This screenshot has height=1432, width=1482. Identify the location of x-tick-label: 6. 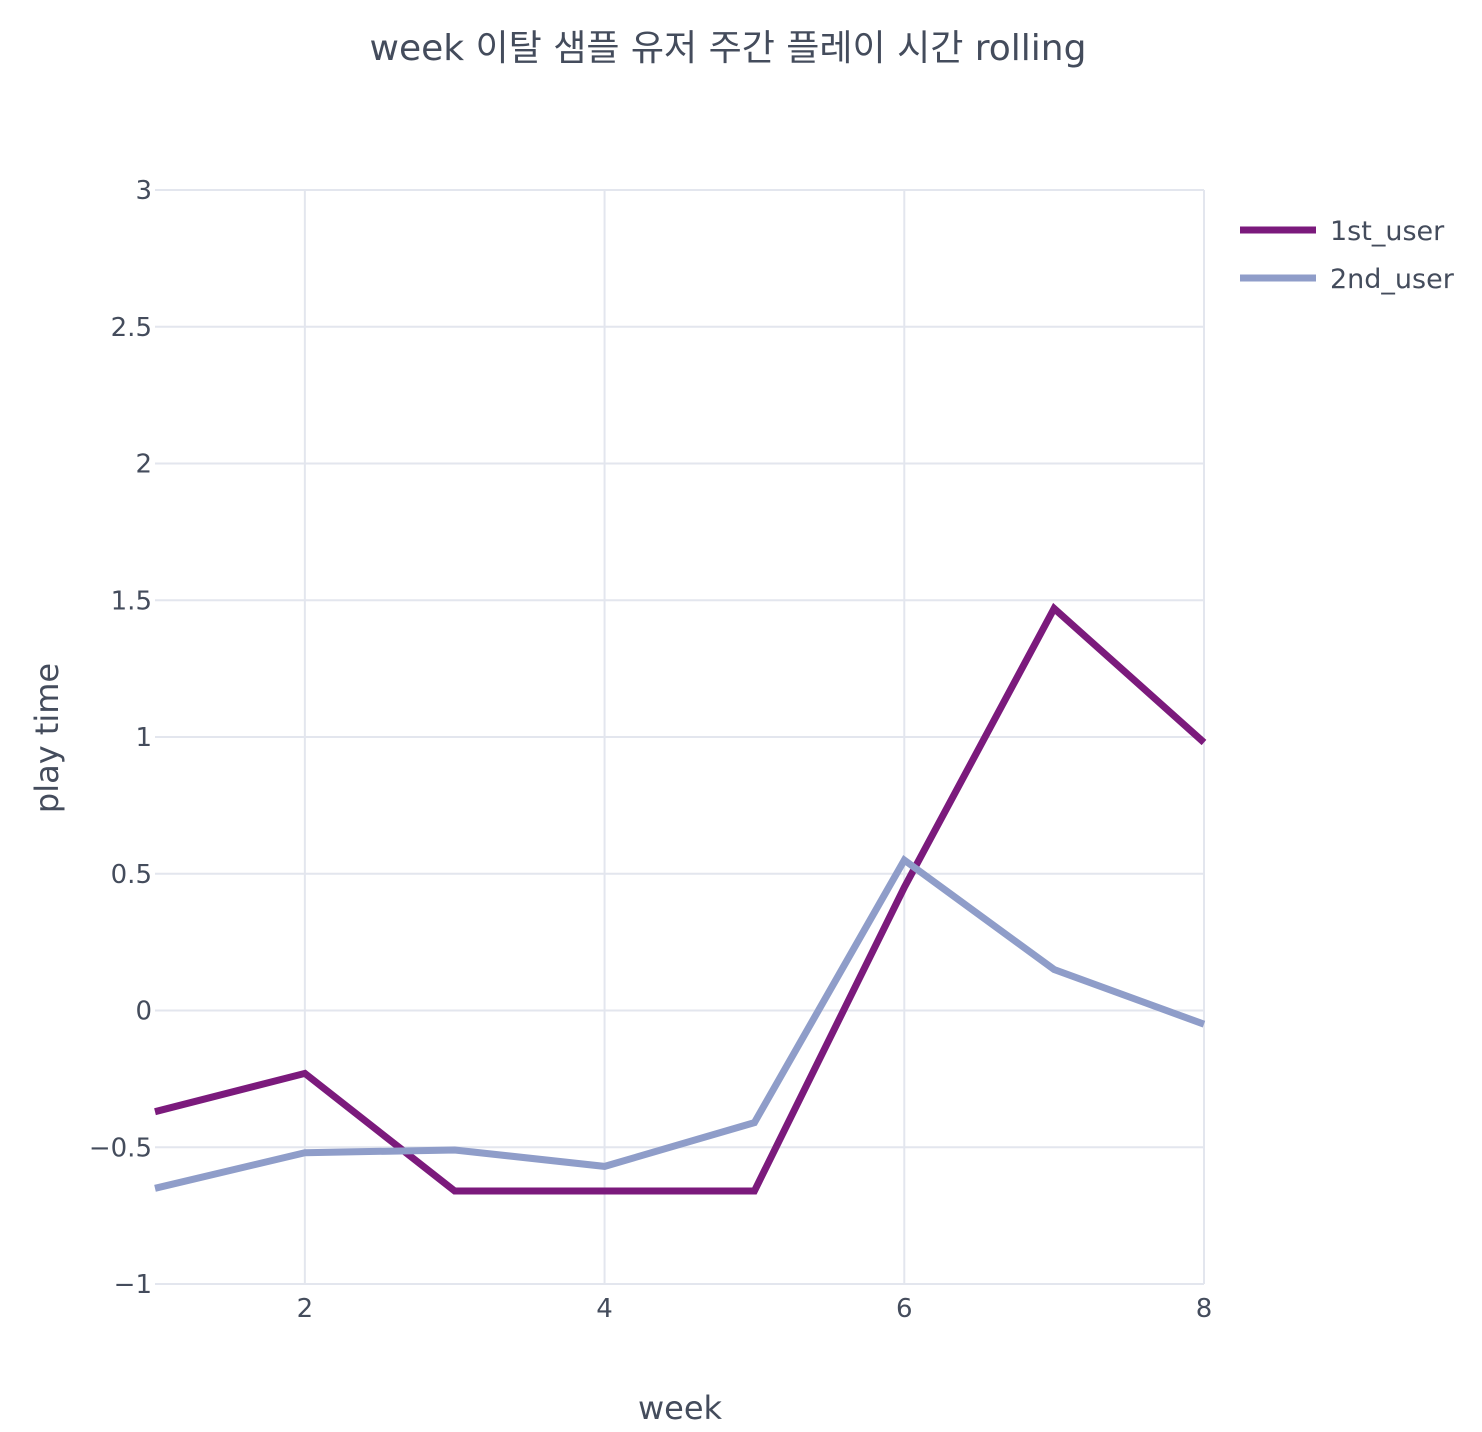
(904, 1309).